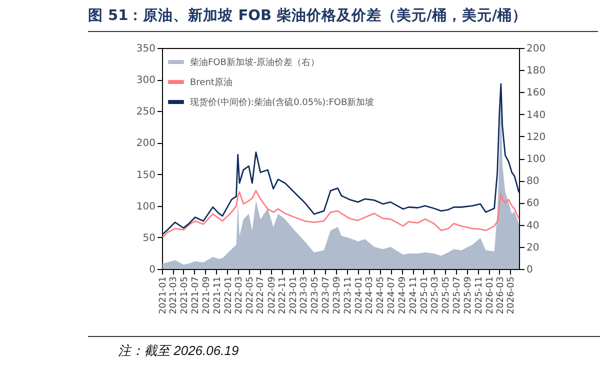 This screenshot has height=366, width=600. Describe the element at coordinates (414, 295) in the screenshot. I see `x-tick-label: 2024-11` at that location.